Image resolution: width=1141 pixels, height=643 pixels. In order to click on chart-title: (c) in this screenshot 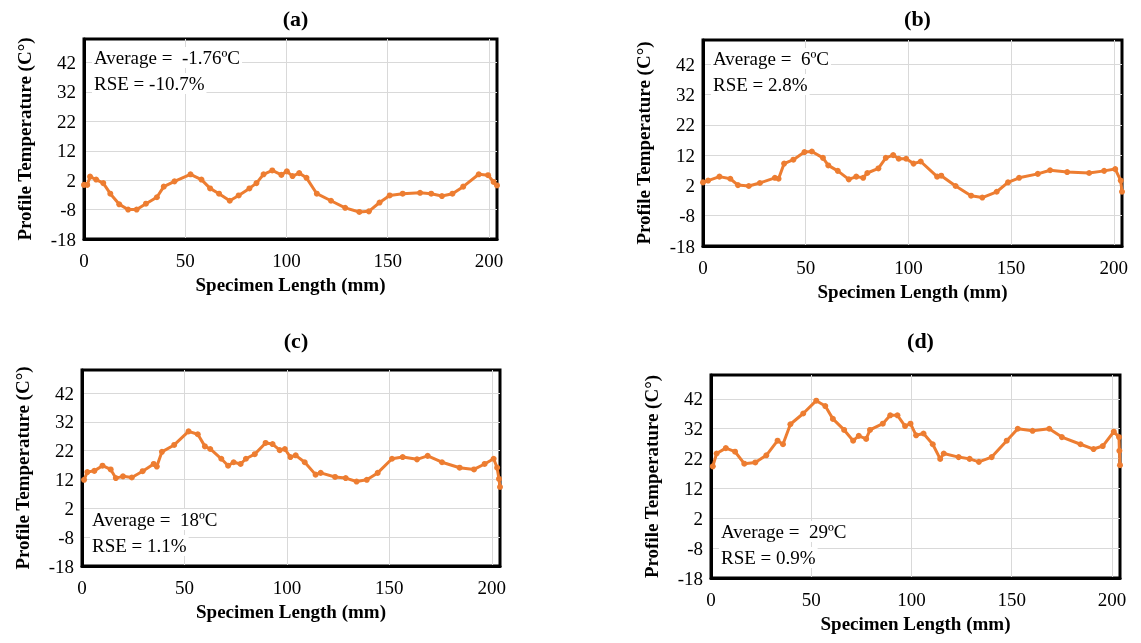, I will do `click(296, 340)`.